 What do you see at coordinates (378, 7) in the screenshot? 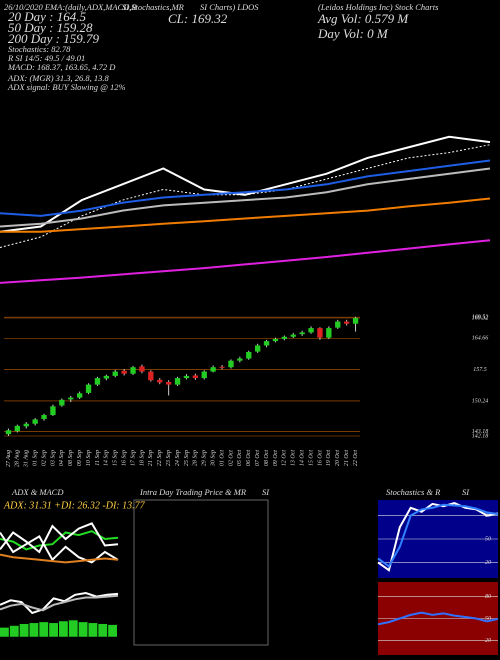
I see `company-name: (Leidos Holdings Inc) Stock Charts` at bounding box center [378, 7].